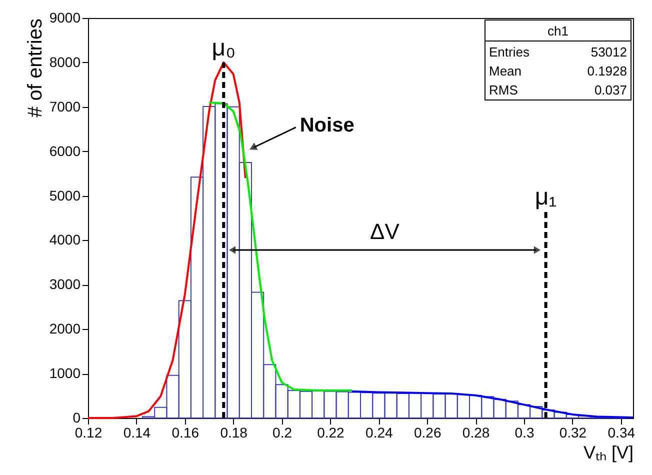 This screenshot has height=475, width=652. I want to click on y-tick-label: 9000, so click(65, 18).